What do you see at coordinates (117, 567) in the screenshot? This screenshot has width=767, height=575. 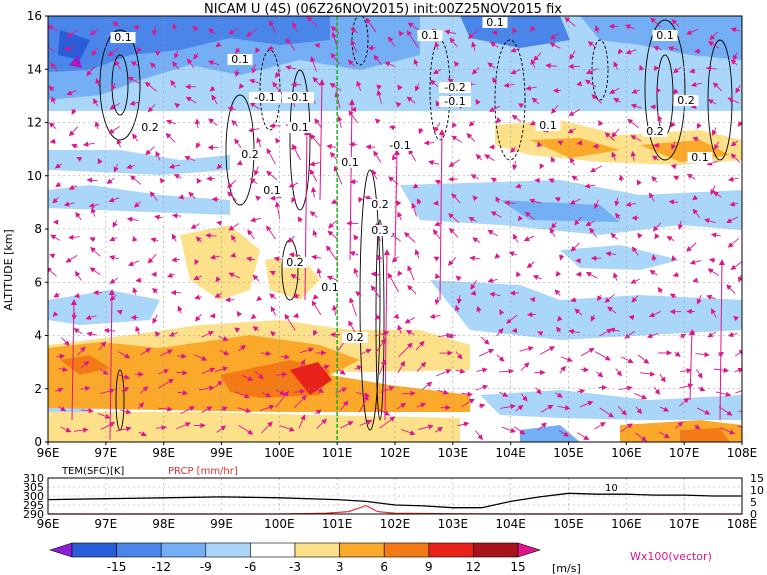 I see `colorbar-label: -15` at bounding box center [117, 567].